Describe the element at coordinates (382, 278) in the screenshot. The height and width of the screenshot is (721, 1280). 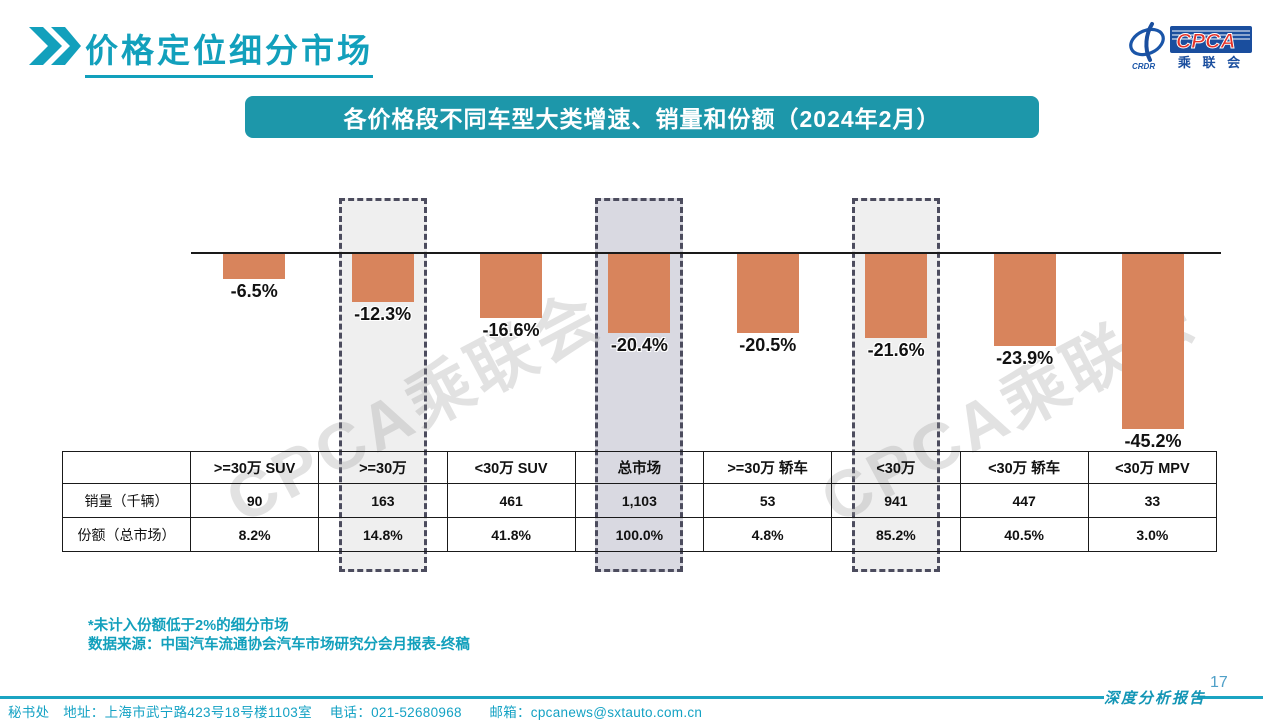
I see `bar->=30万` at that location.